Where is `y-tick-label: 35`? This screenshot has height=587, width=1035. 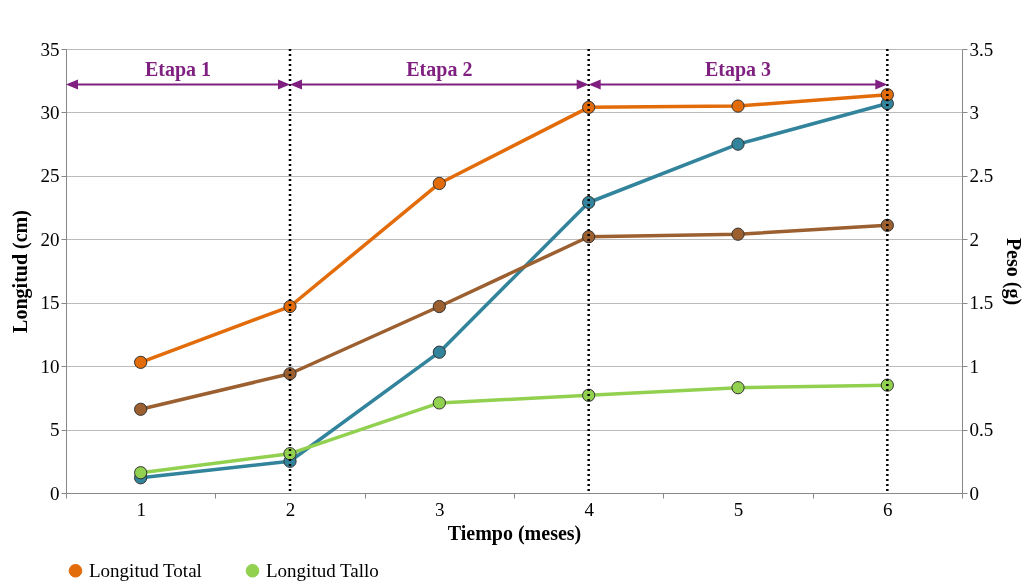
y-tick-label: 35 is located at coordinates (50, 49).